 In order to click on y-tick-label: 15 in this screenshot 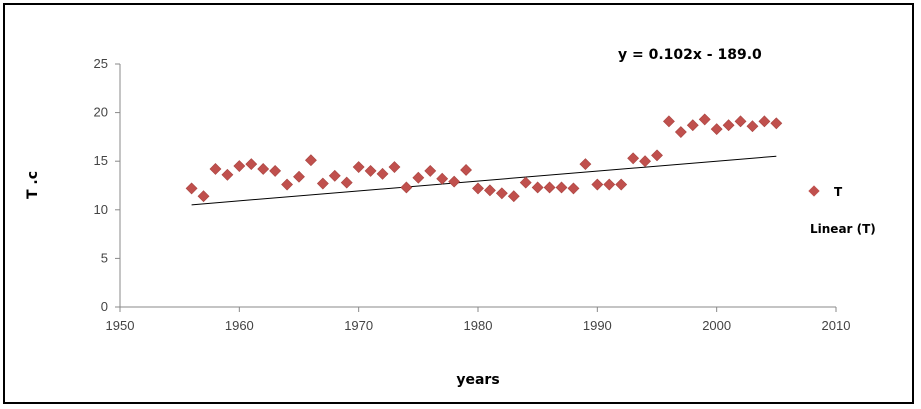, I will do `click(101, 160)`.